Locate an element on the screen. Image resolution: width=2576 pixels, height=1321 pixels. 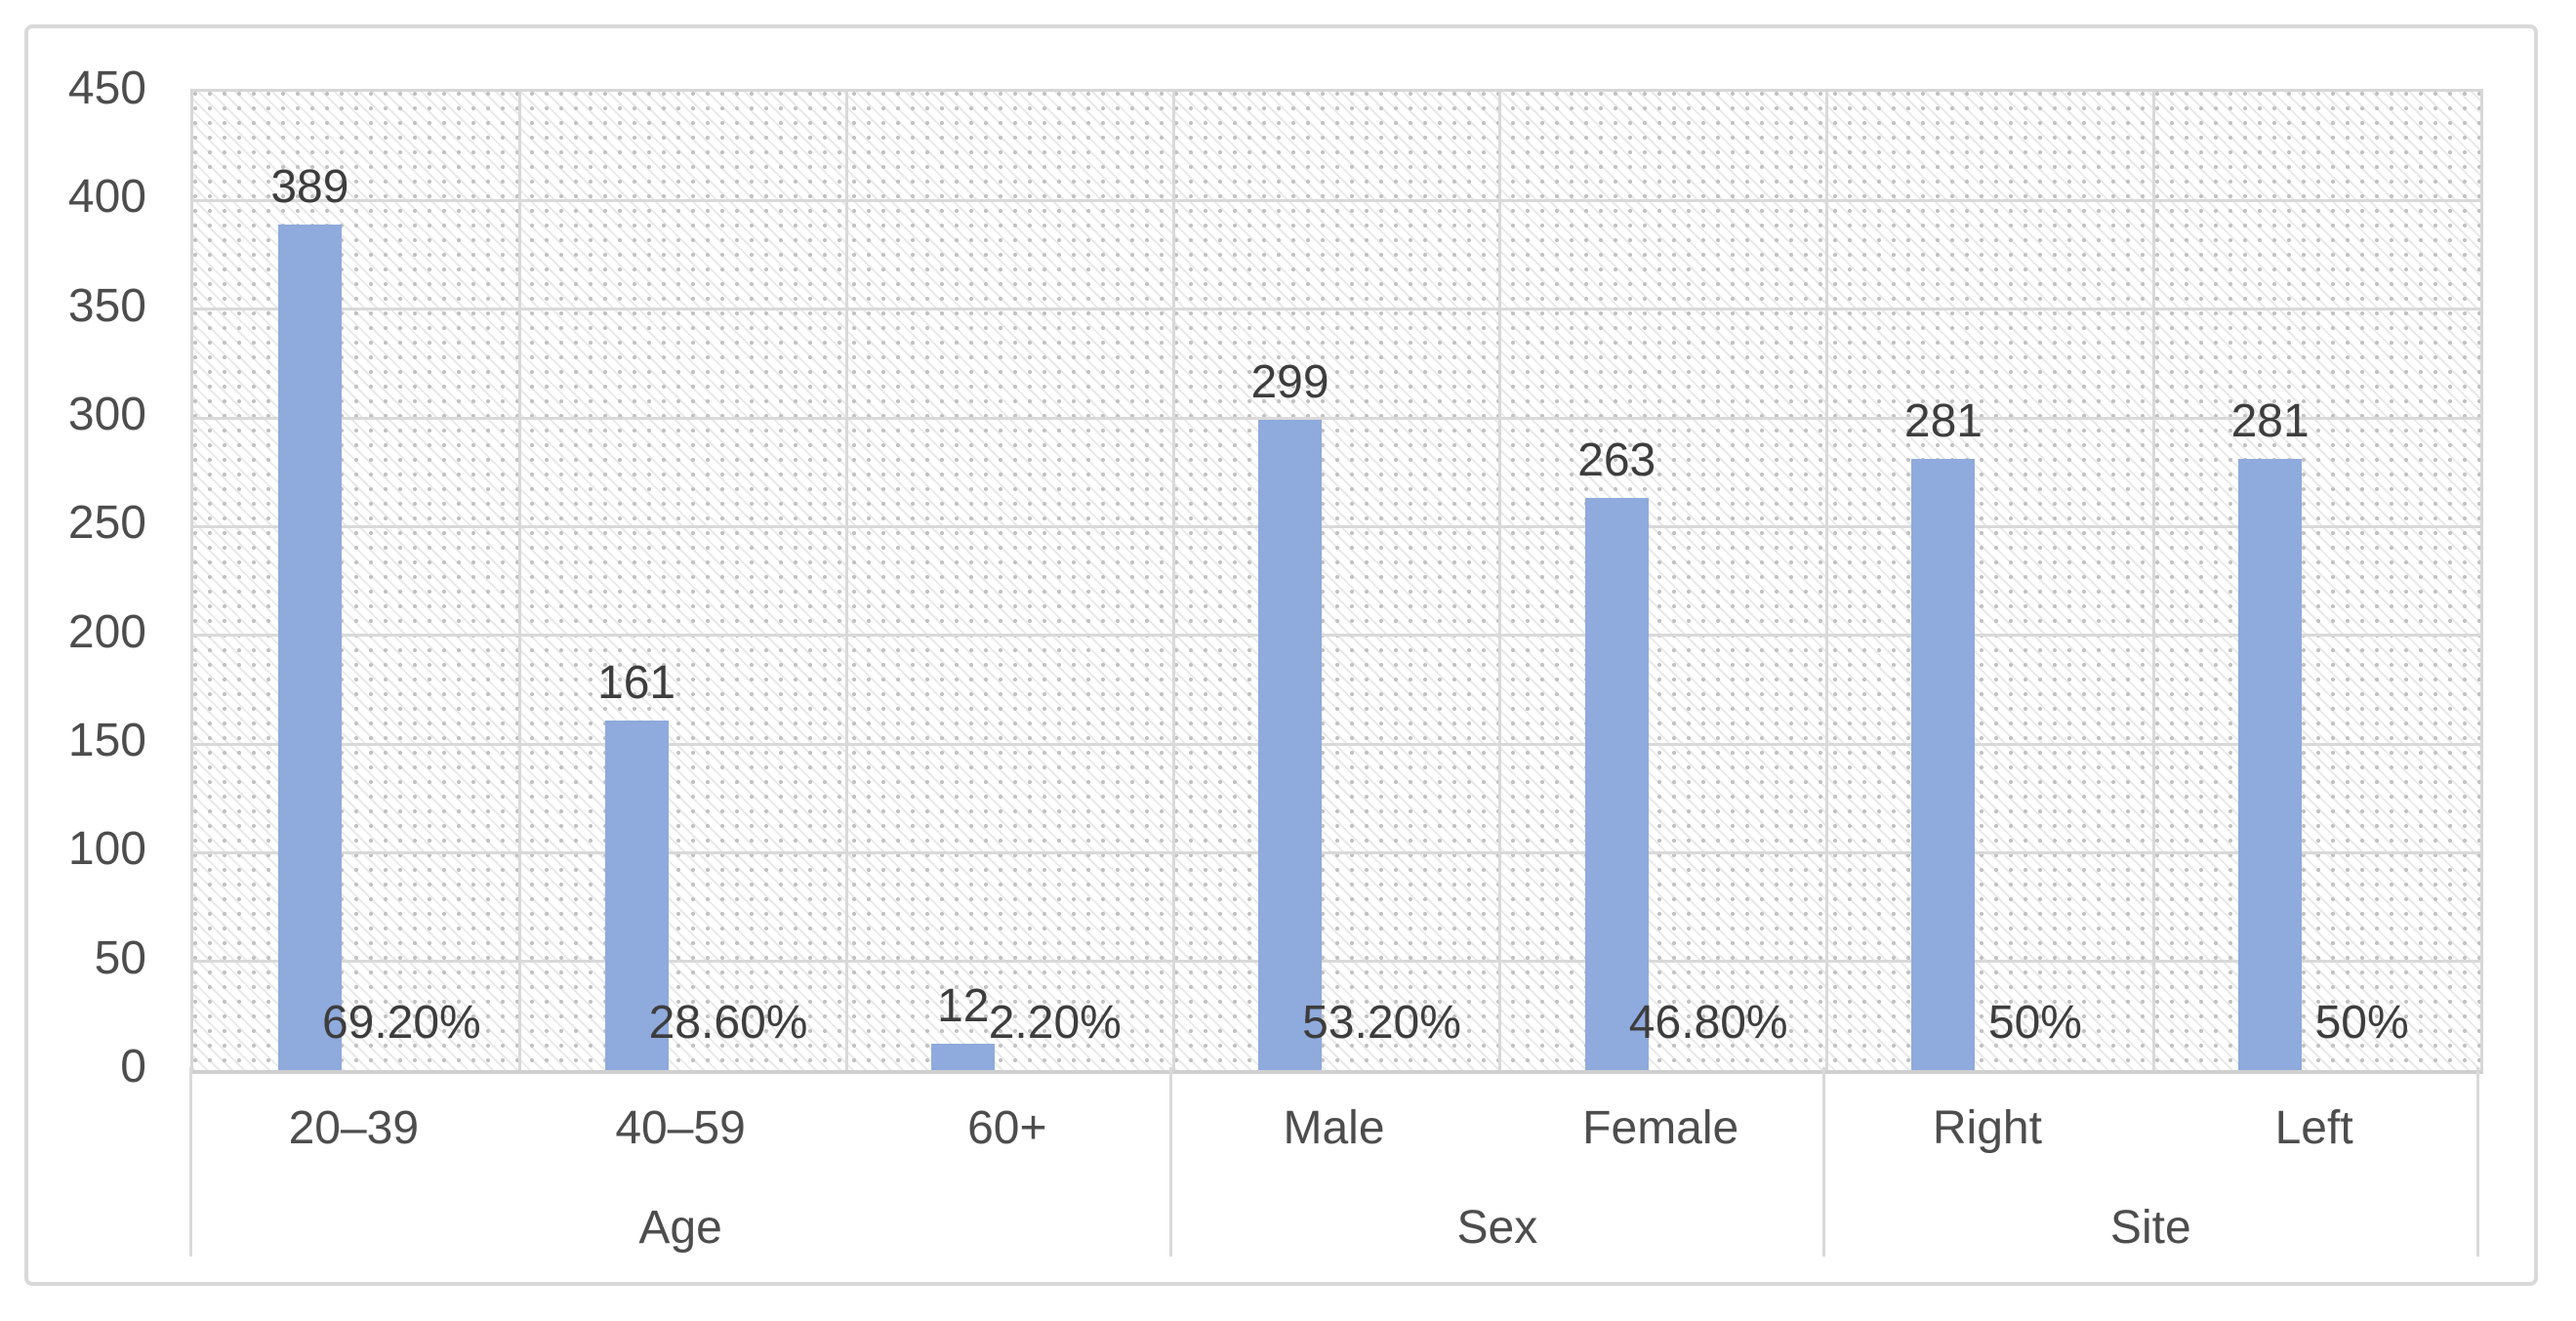
bar-male is located at coordinates (1290, 745).